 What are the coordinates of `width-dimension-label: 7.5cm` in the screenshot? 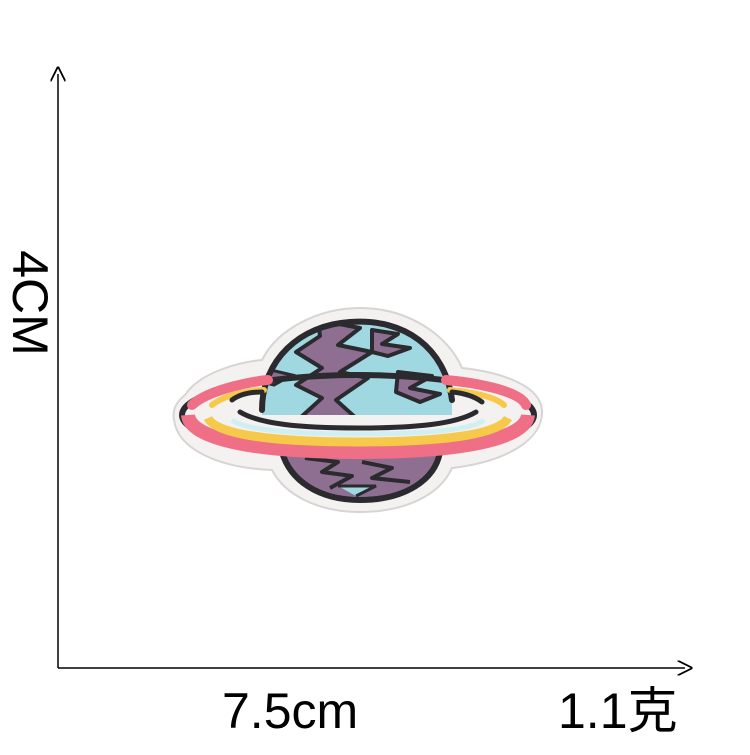 It's located at (290, 711).